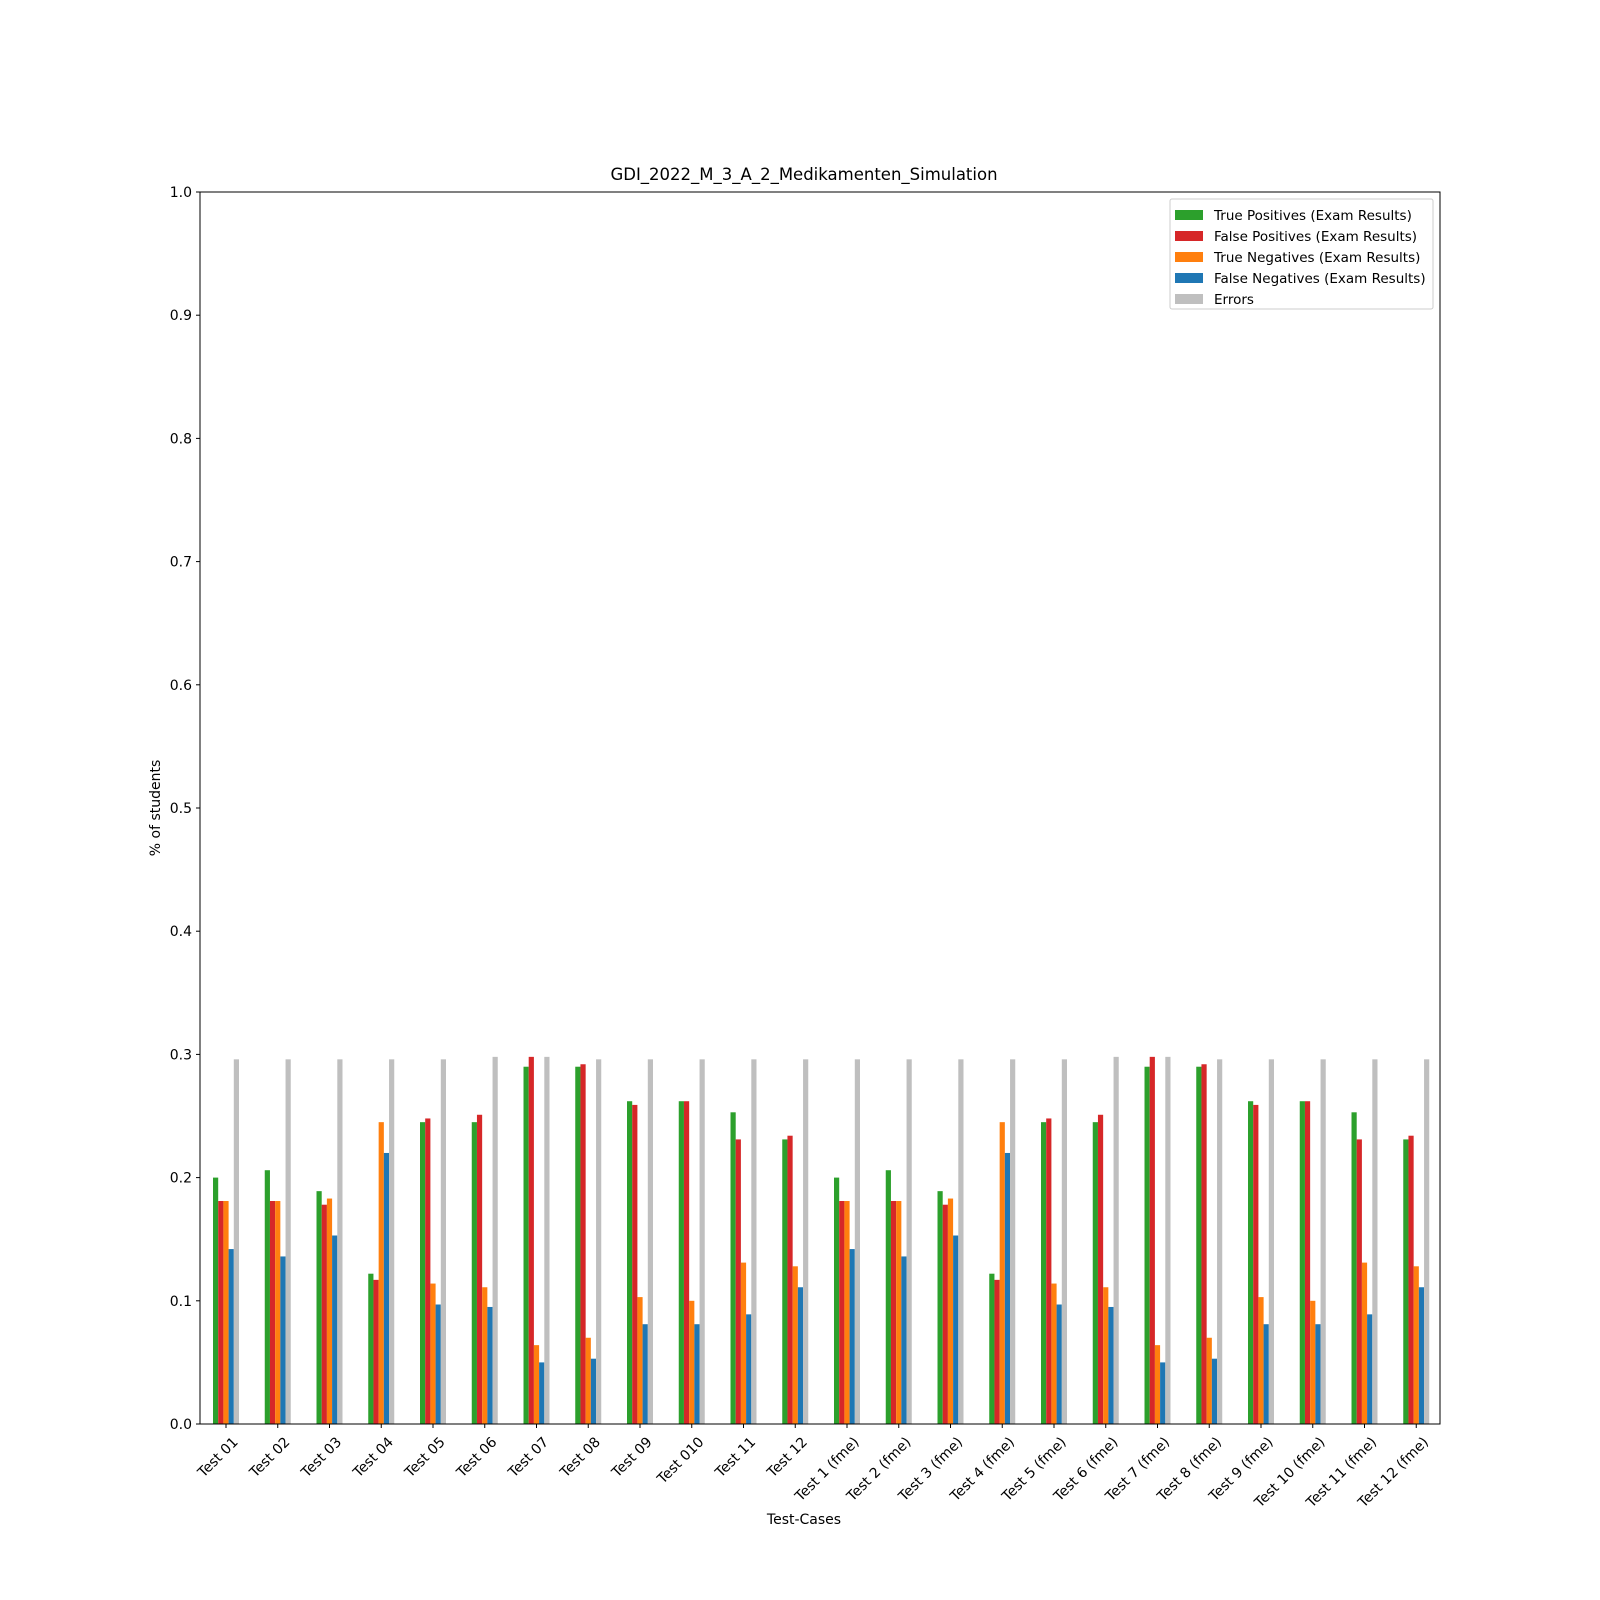 The height and width of the screenshot is (1600, 1600). Describe the element at coordinates (217, 1457) in the screenshot. I see `x-tick-label: Test 01` at that location.